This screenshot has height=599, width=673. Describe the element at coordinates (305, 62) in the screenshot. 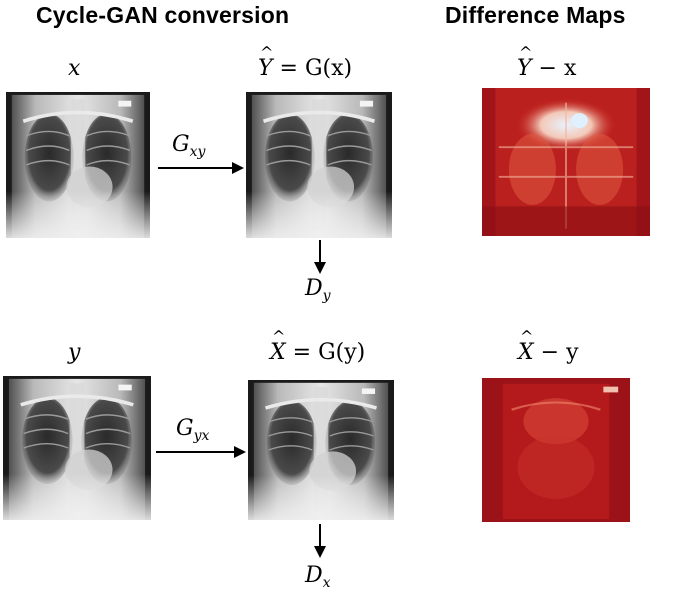

I see `label-output-y-hat: Y = G(x)` at that location.